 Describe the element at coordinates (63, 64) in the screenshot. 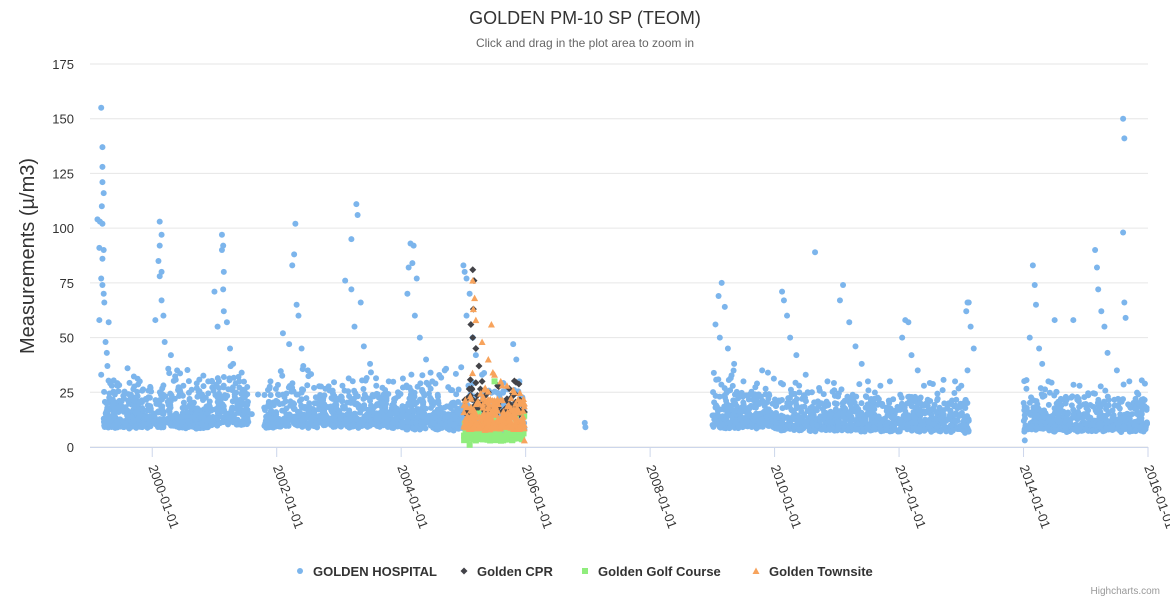

I see `y-tick-label: 175` at that location.